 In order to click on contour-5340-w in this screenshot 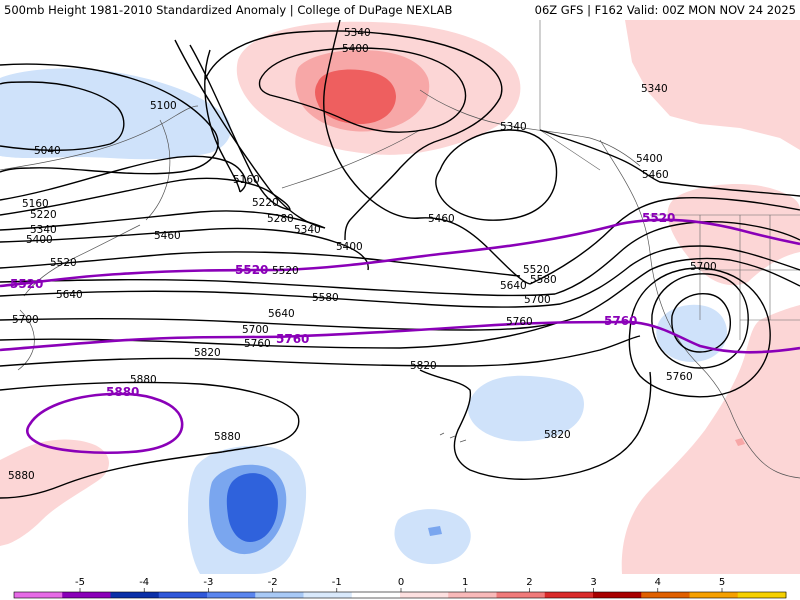, I will do `click(163, 220)`.